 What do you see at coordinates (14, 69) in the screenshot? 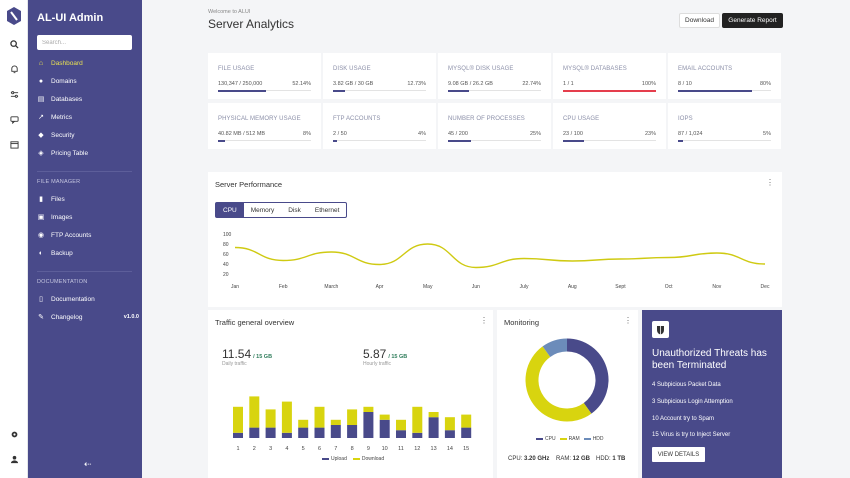
I see `bell-icon` at bounding box center [14, 69].